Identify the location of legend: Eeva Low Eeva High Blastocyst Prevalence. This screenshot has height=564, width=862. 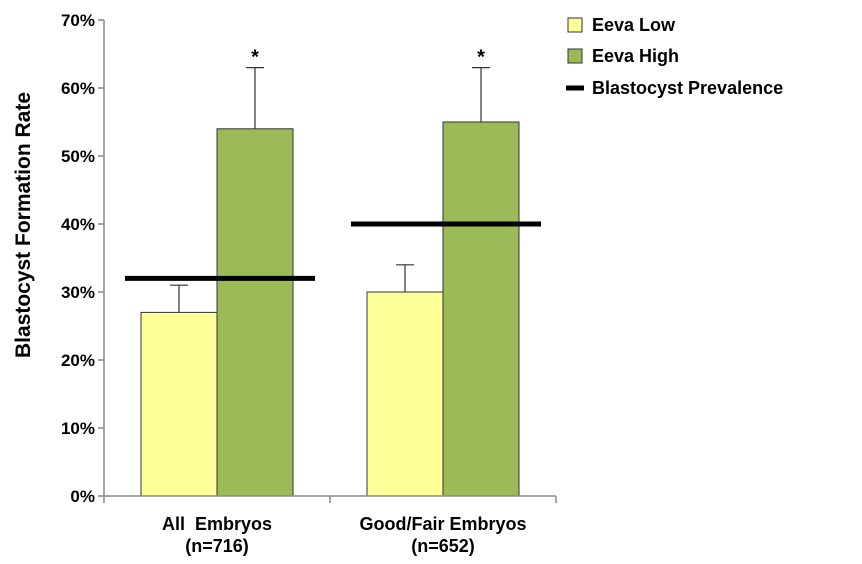
(674, 56).